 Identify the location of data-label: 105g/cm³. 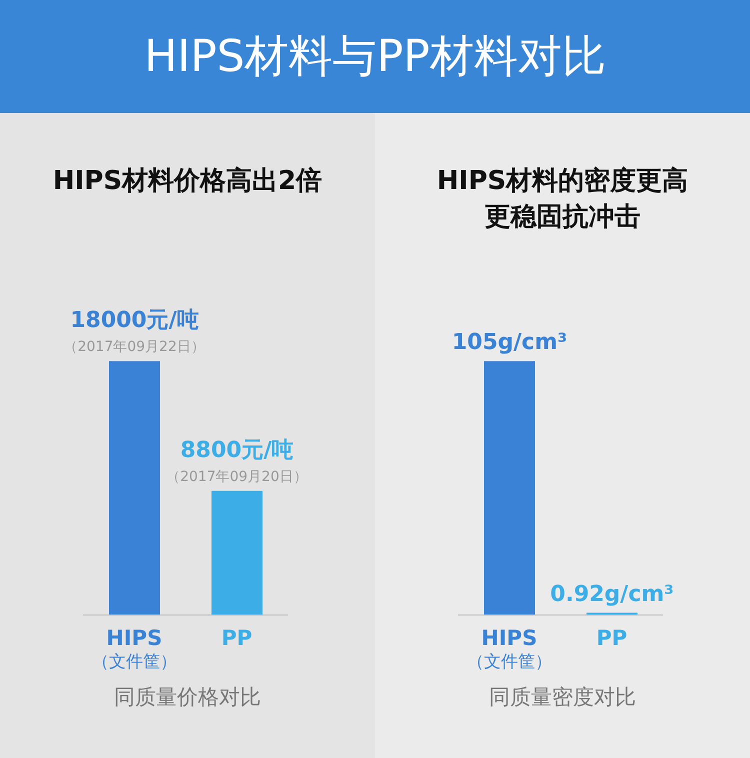
(510, 343).